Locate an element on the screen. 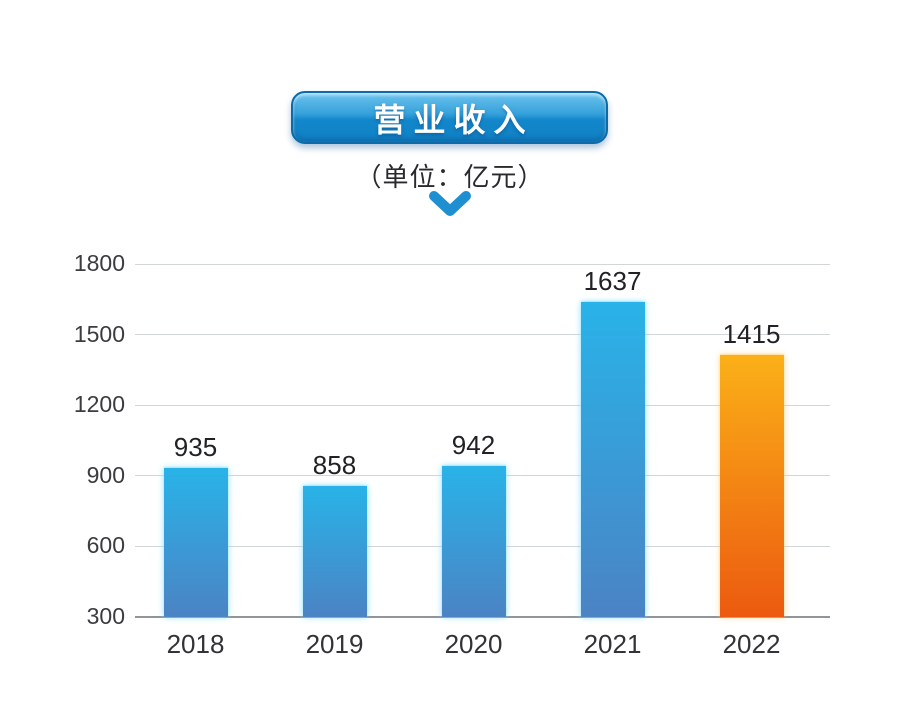 This screenshot has height=716, width=900. bar-2020 is located at coordinates (473, 541).